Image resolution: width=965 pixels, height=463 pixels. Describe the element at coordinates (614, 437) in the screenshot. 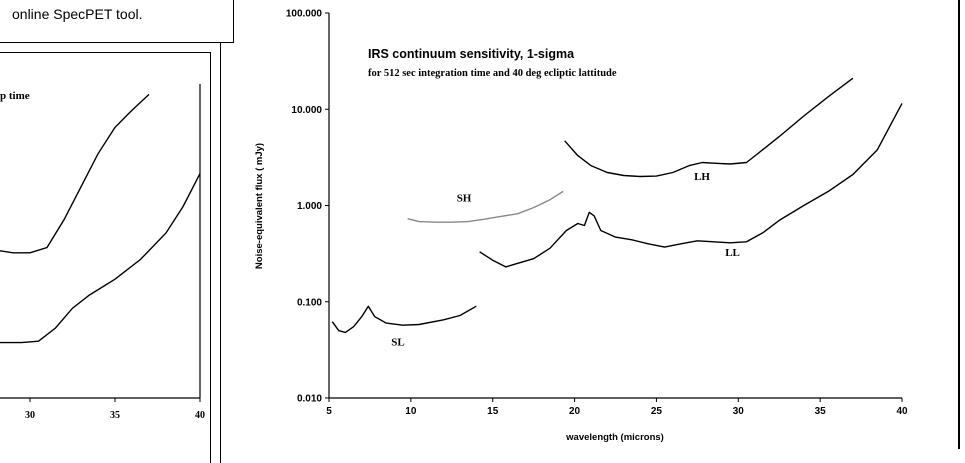

I see `x-axis-label: wavelength (microns)` at that location.